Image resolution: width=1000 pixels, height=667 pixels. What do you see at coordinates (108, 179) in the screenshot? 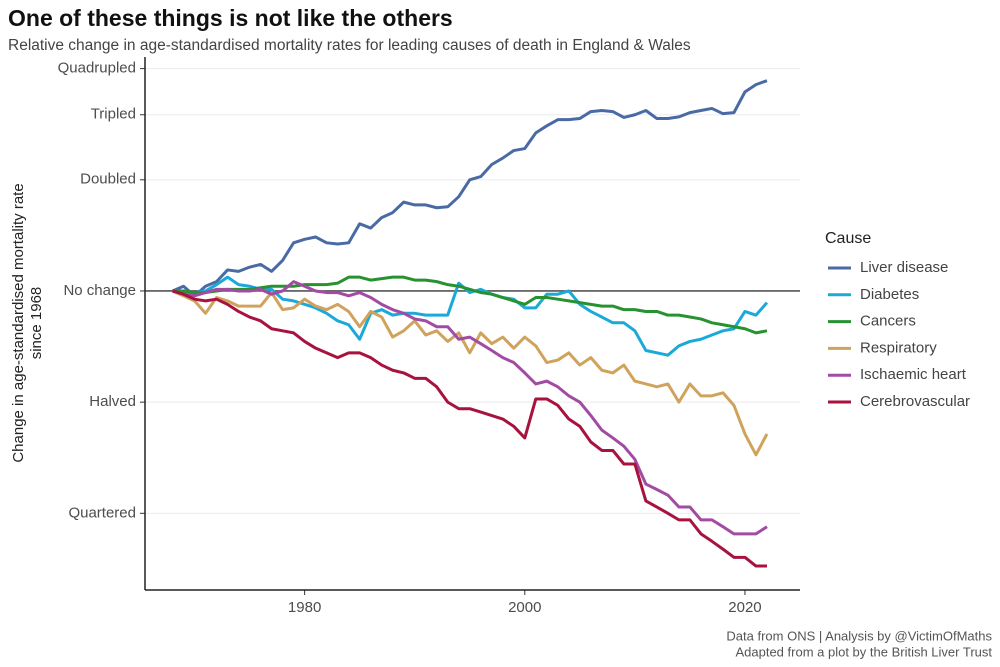
I see `y-tick-label: Doubled` at bounding box center [108, 179].